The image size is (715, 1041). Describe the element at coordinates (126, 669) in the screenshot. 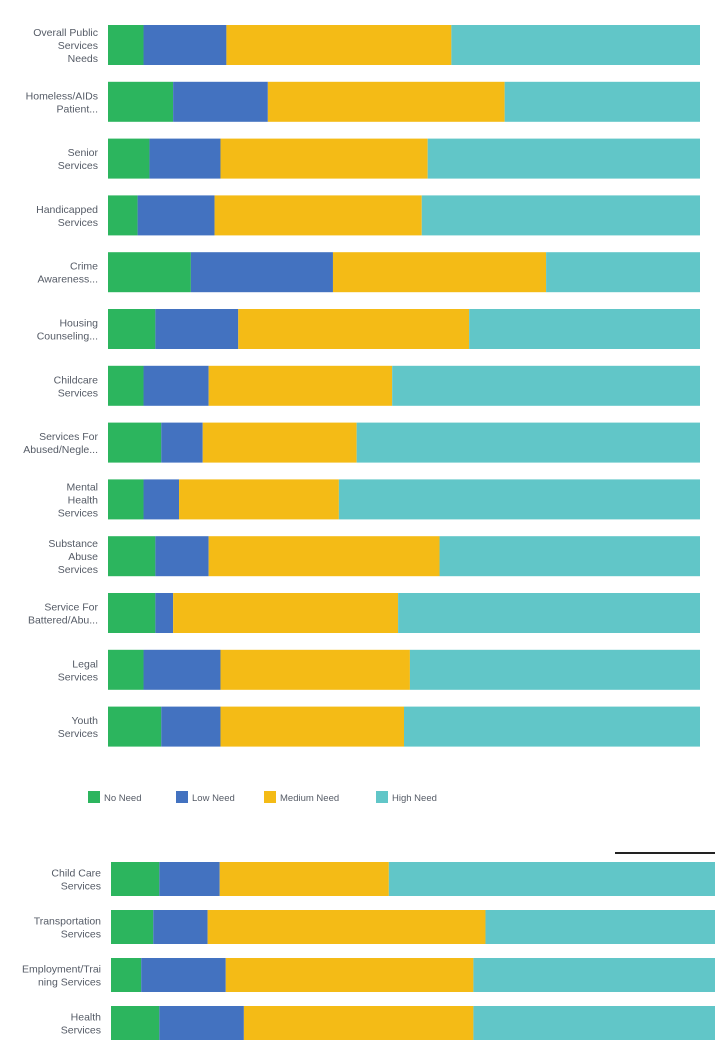

I see `bar-no-need-legal-services` at that location.